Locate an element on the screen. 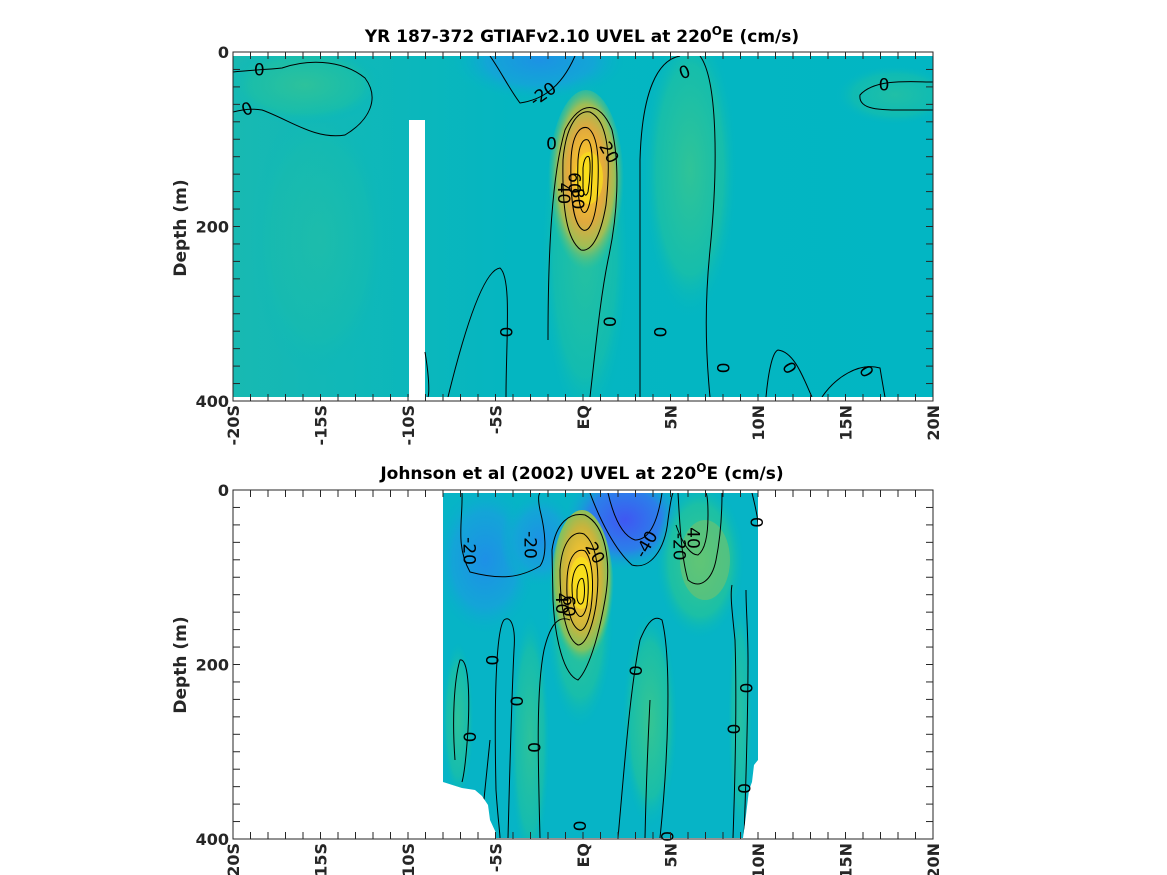 This screenshot has height=875, width=1167. panel2-field is located at coordinates (600, 665).